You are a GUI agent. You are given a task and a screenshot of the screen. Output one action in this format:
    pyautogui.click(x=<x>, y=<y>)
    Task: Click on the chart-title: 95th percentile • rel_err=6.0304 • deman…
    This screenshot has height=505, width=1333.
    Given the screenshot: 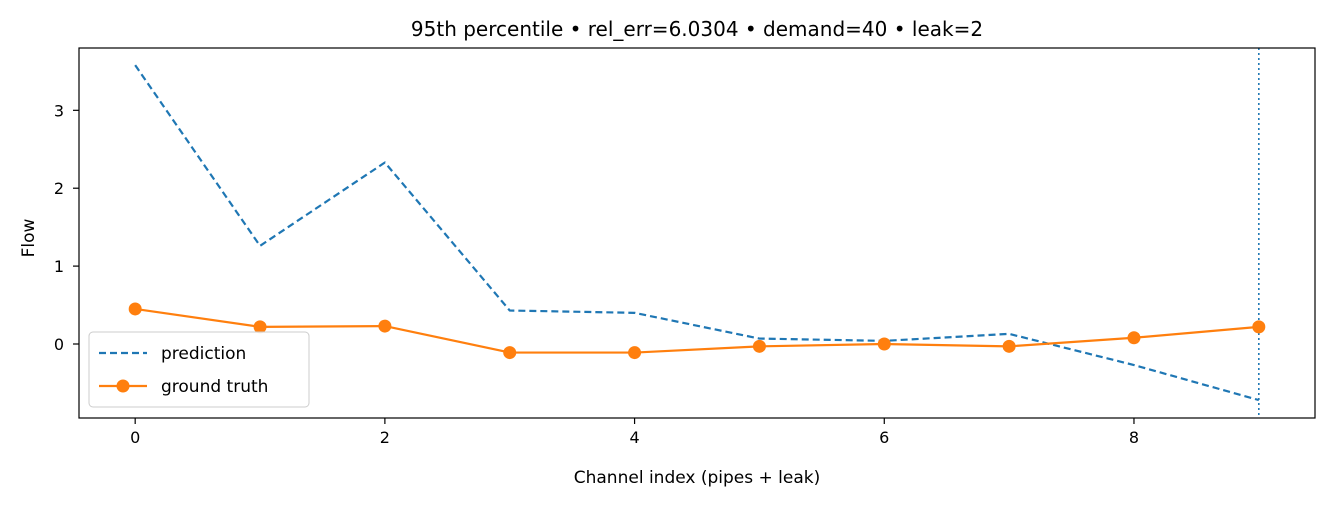 What is the action you would take?
    pyautogui.click(x=697, y=29)
    